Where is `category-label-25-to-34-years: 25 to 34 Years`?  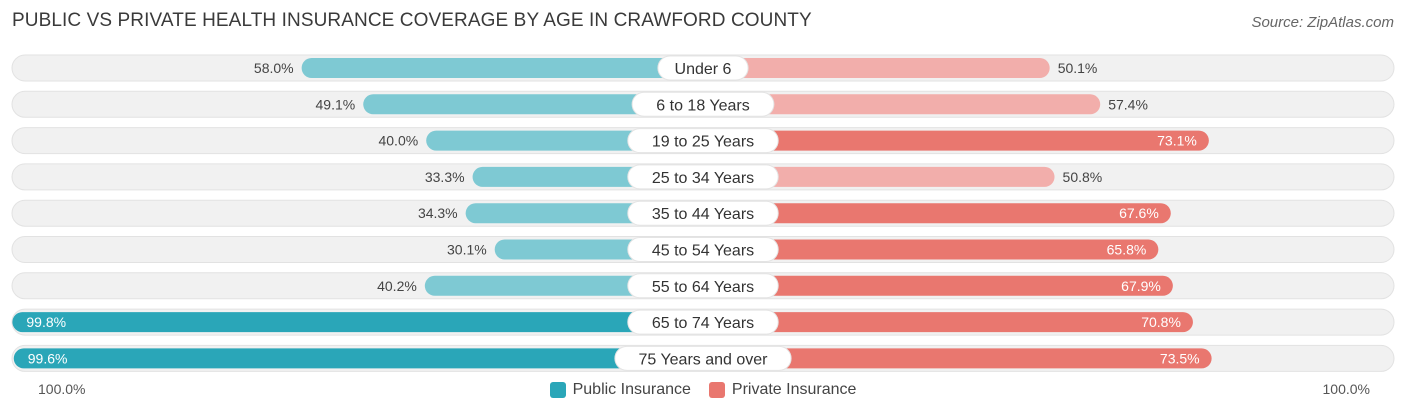
category-label-25-to-34-years: 25 to 34 Years is located at coordinates (703, 178).